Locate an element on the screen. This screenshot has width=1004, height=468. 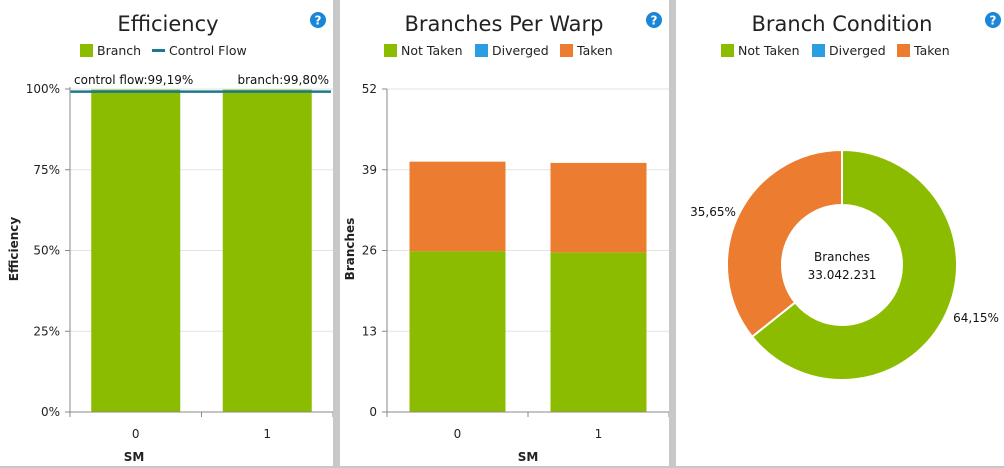
branches-per-warp-title: Branches Per Warp is located at coordinates (503, 24).